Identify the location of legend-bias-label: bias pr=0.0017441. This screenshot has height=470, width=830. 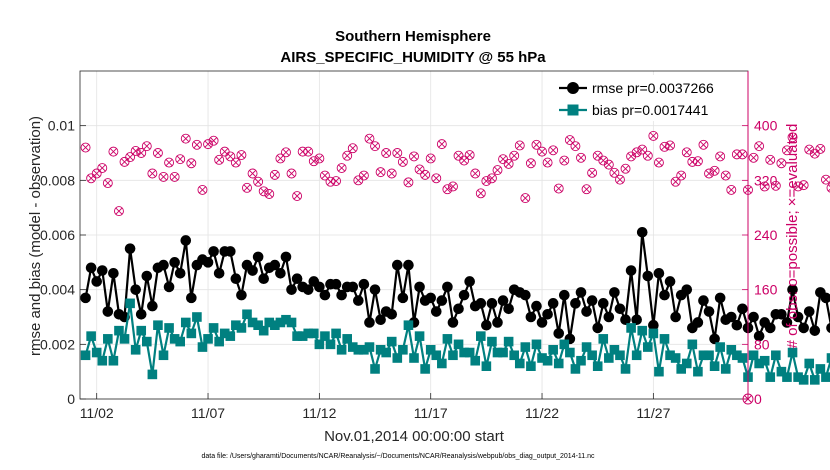
(650, 110).